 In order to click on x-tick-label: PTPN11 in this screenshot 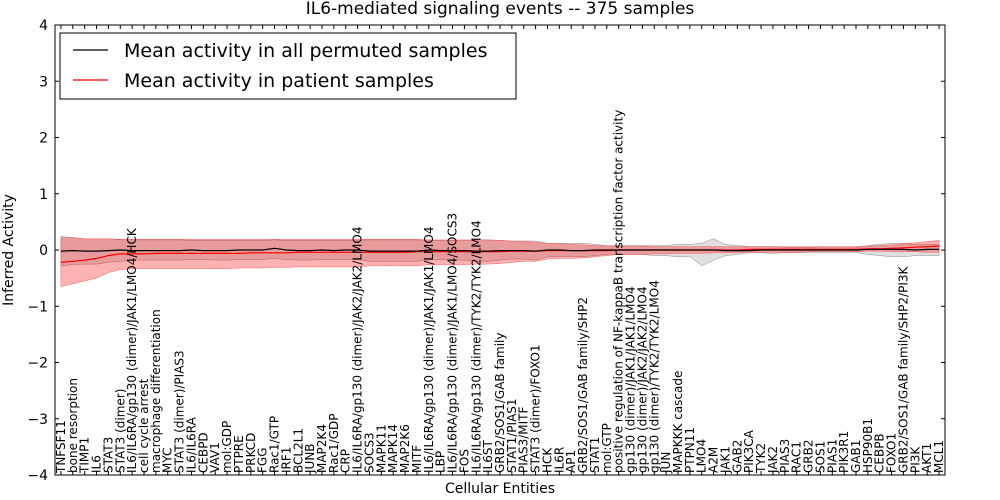, I will do `click(690, 450)`.